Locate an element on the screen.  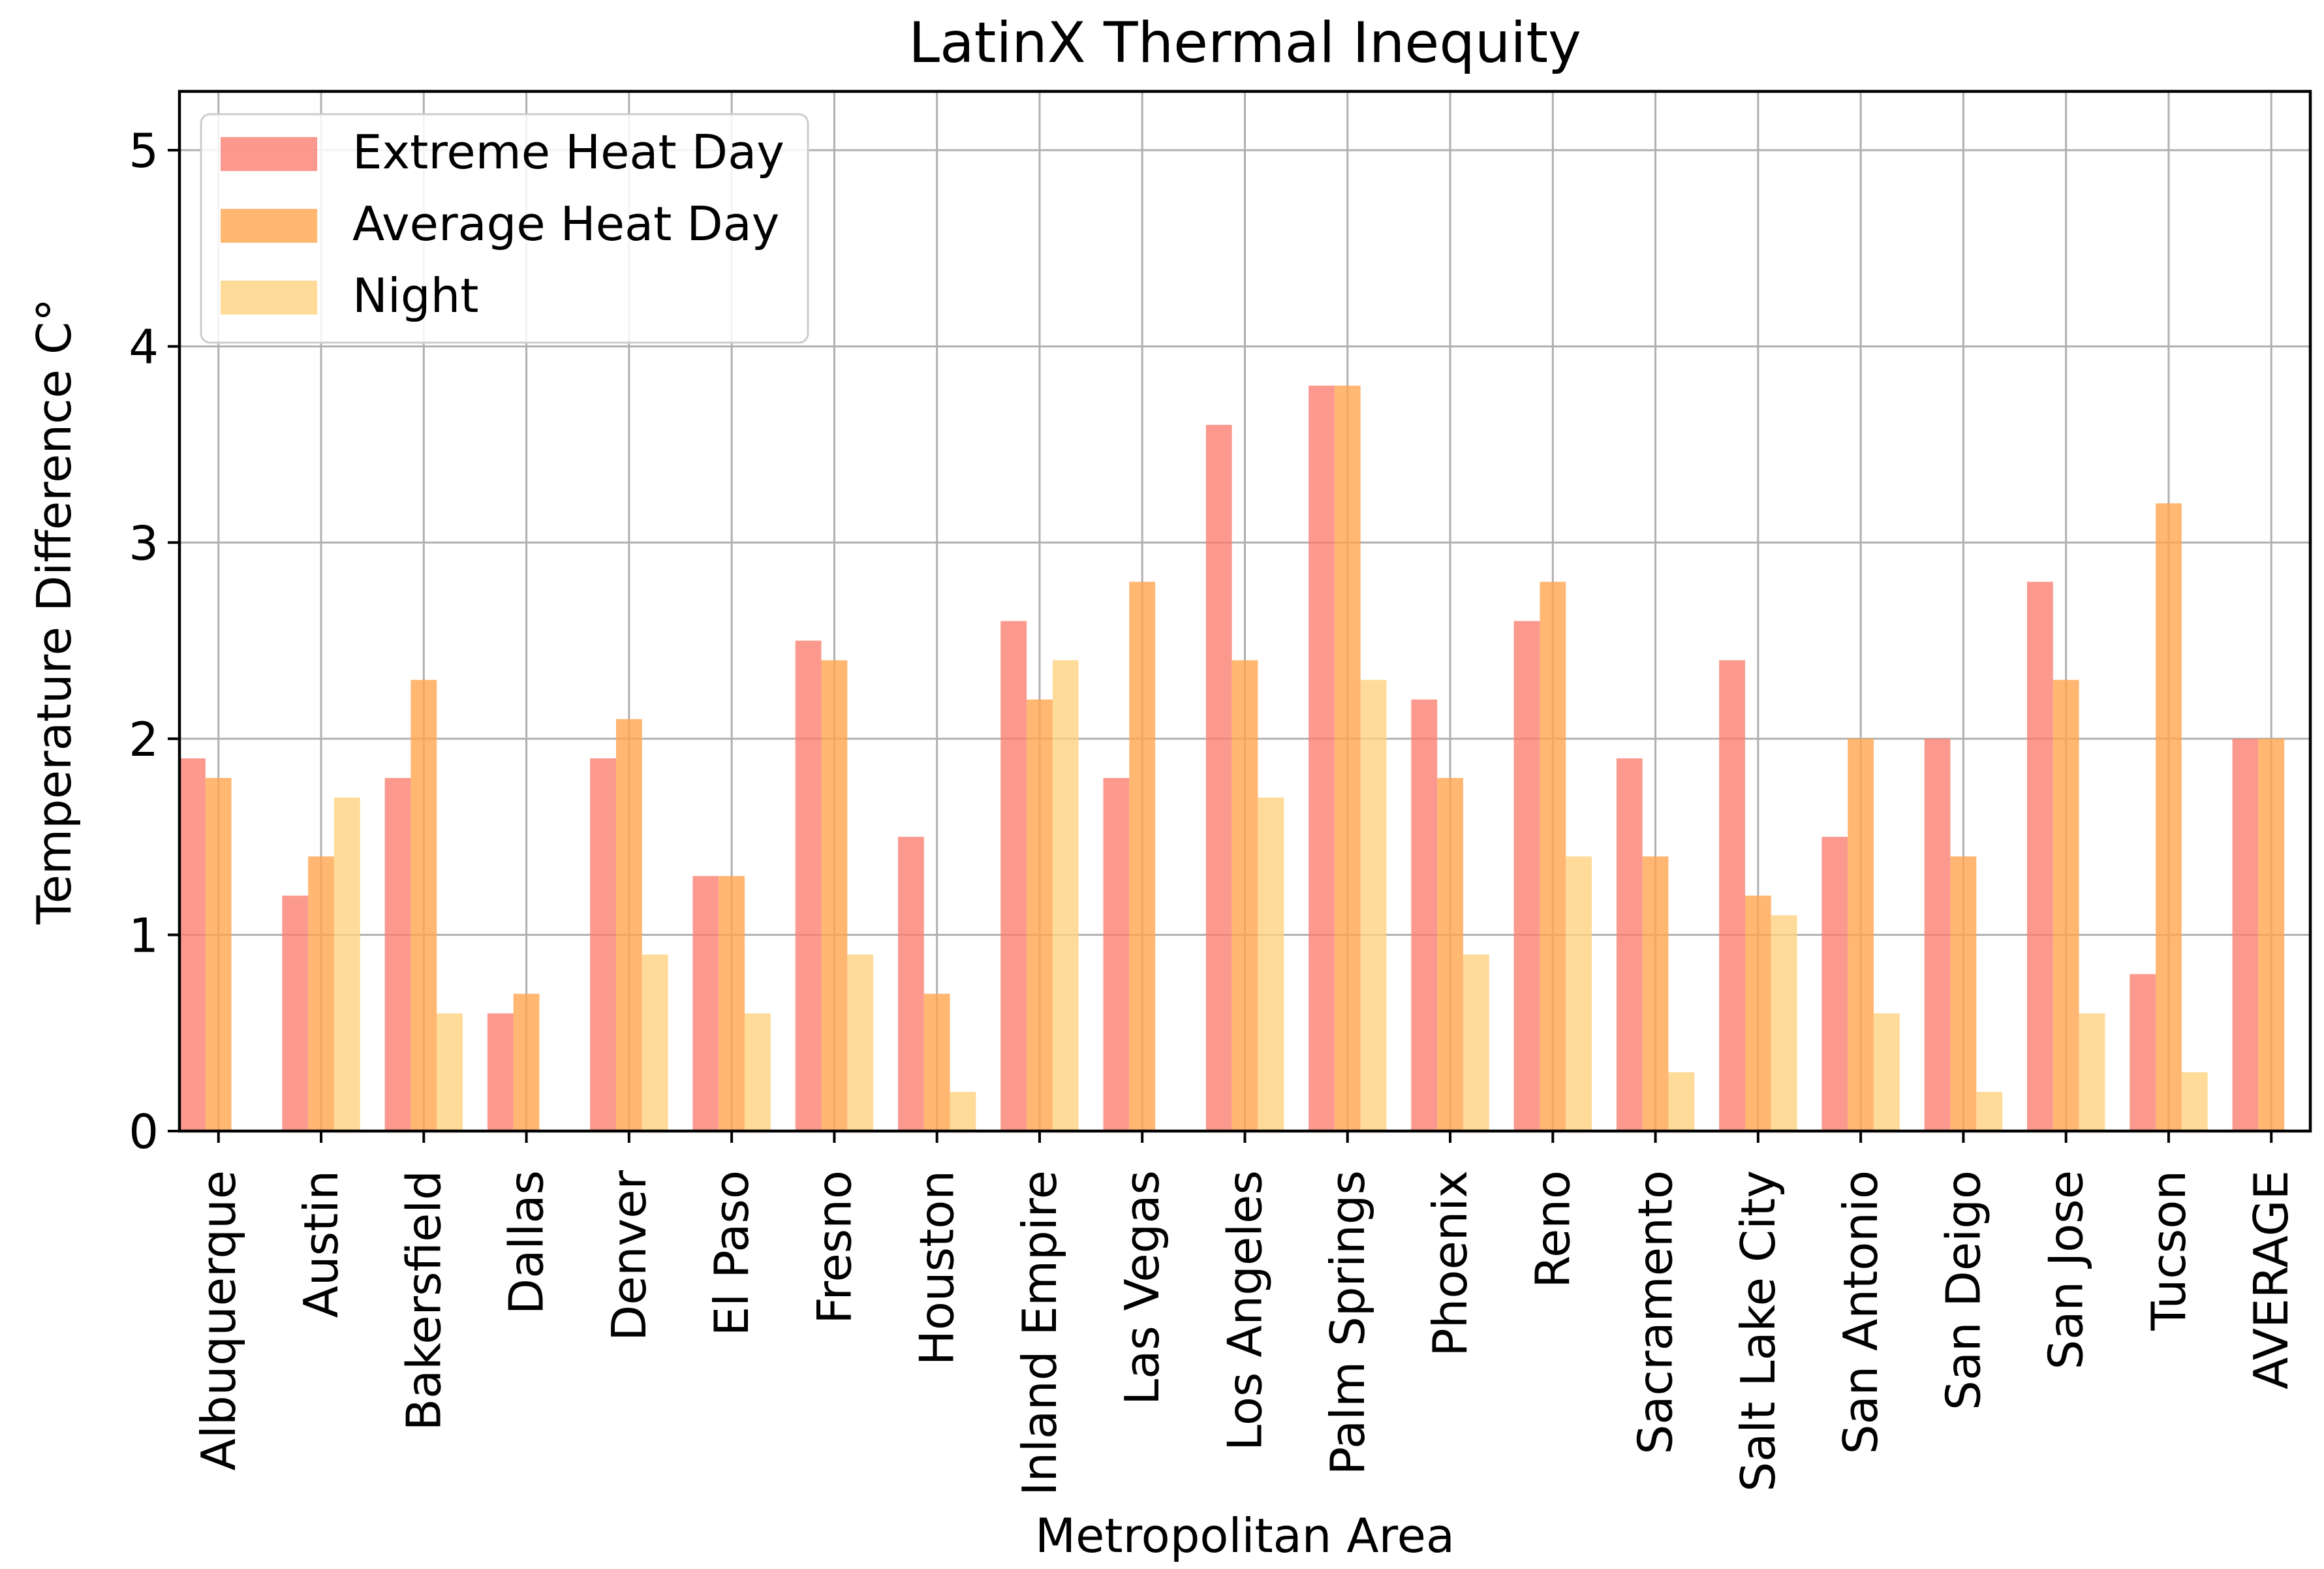
legend-box is located at coordinates (504, 228).